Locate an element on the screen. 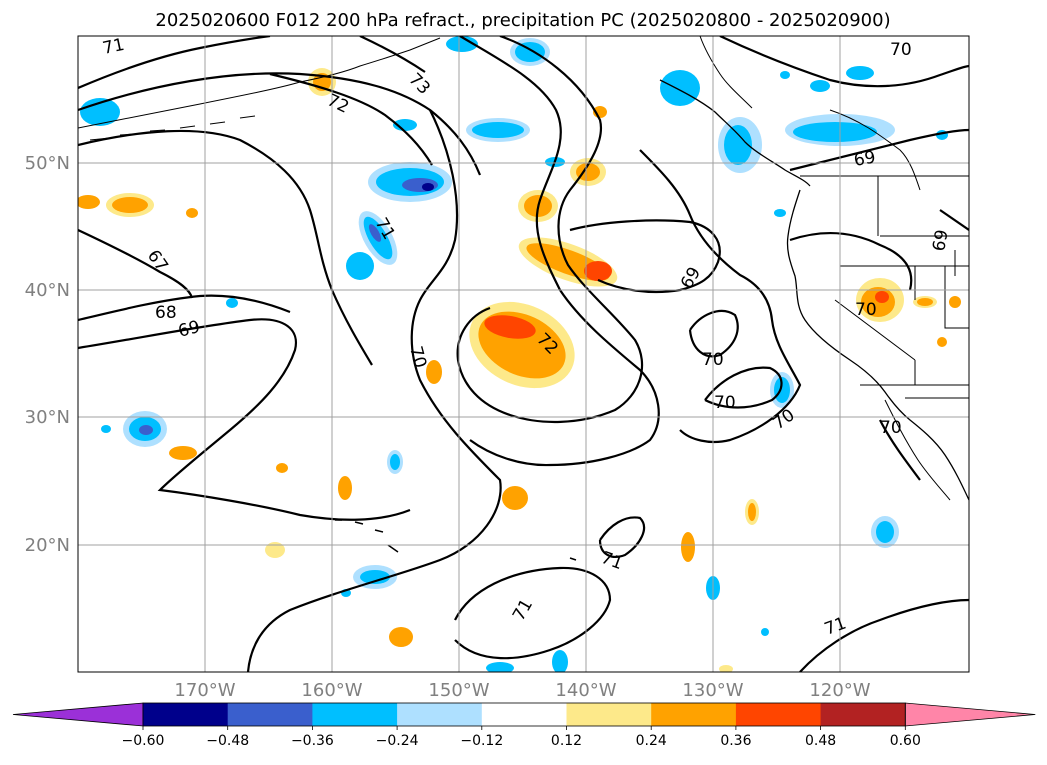  colorbar-tick-label: −0.60 is located at coordinates (143, 741).